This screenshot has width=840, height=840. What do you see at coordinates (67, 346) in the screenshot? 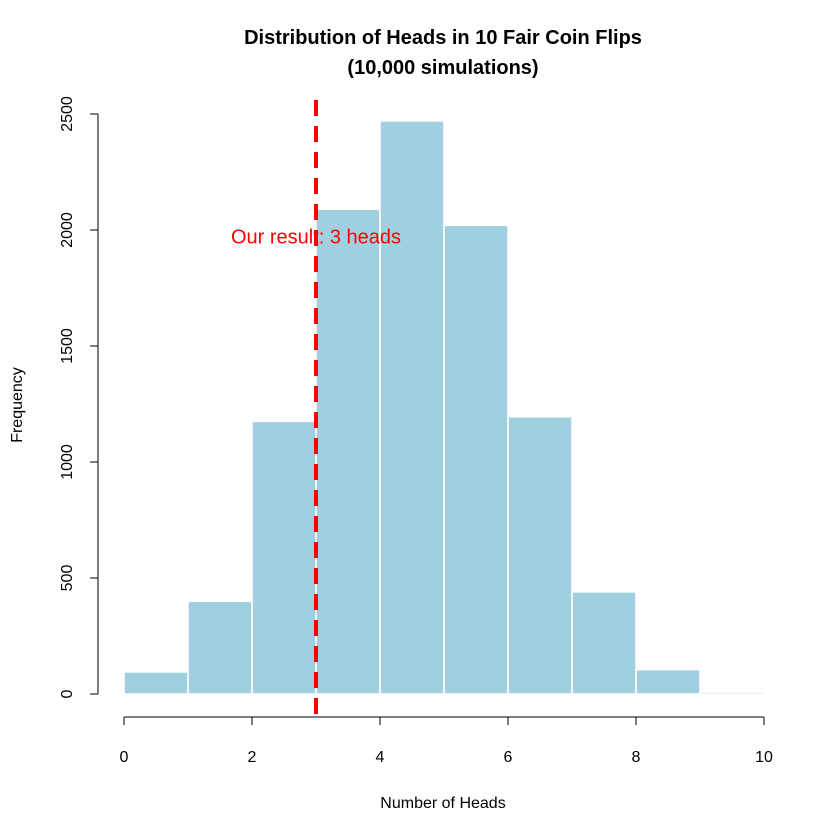
I see `y-tick-label: 1500` at bounding box center [67, 346].